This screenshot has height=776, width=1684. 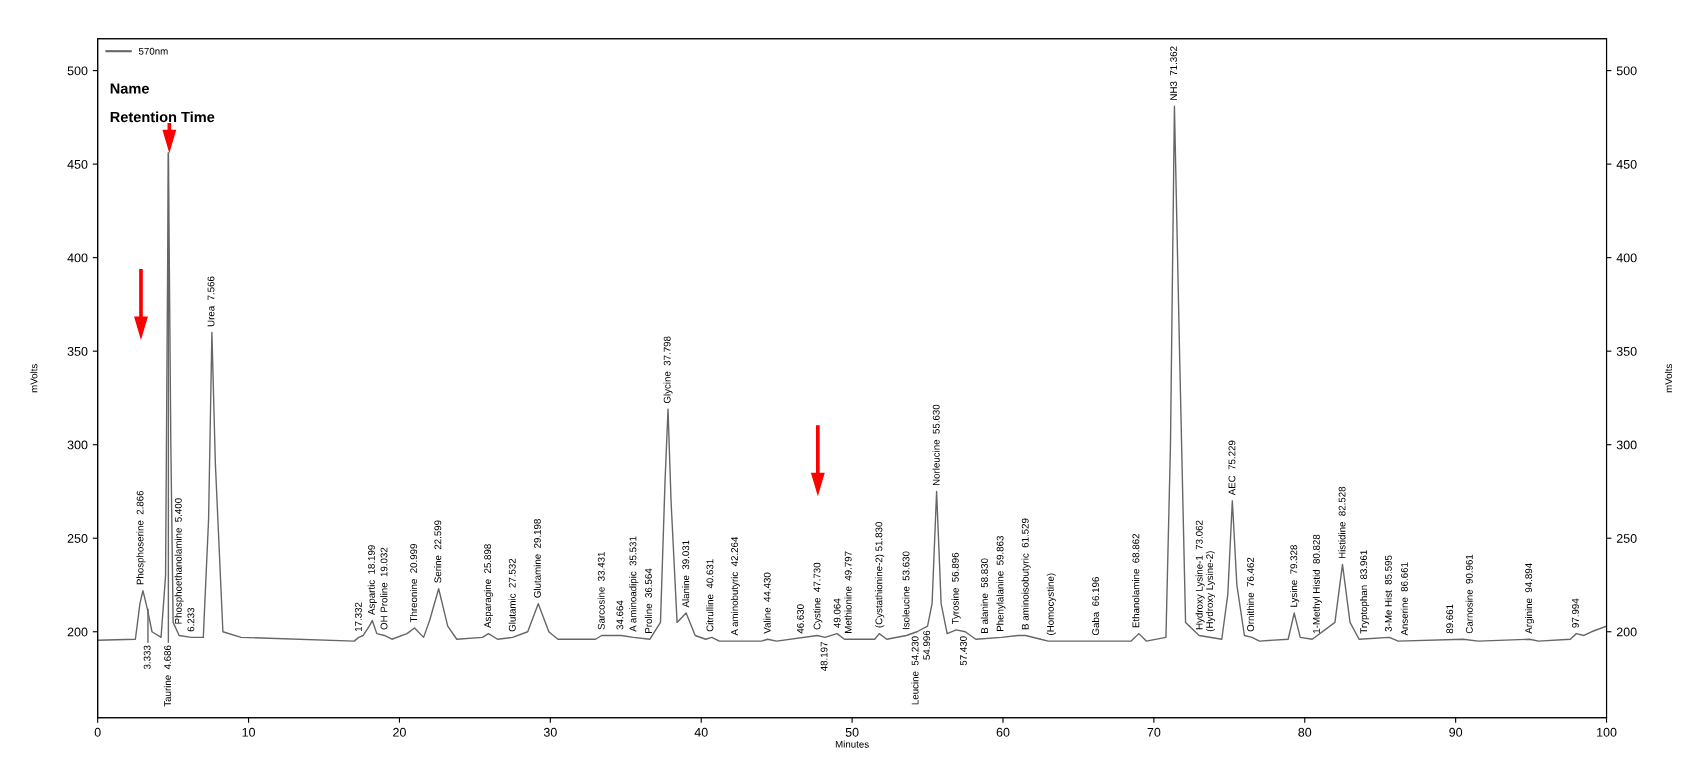 I want to click on annotation: Hydroxy Lysine-1 73.062, so click(x=1200, y=575).